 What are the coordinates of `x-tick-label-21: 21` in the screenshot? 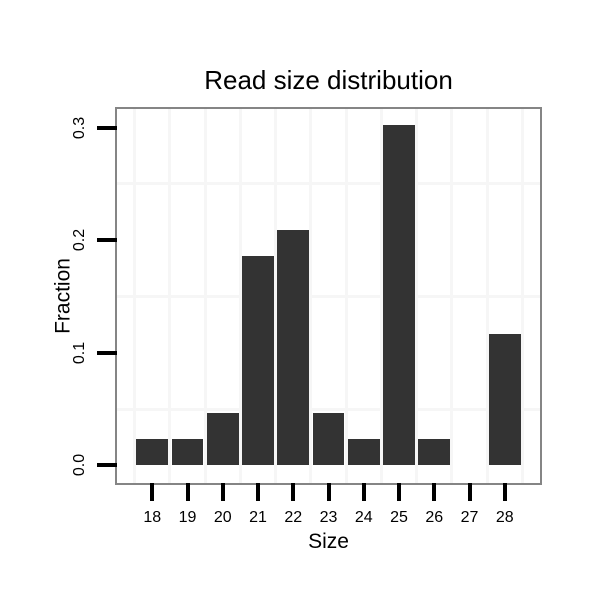 It's located at (258, 517).